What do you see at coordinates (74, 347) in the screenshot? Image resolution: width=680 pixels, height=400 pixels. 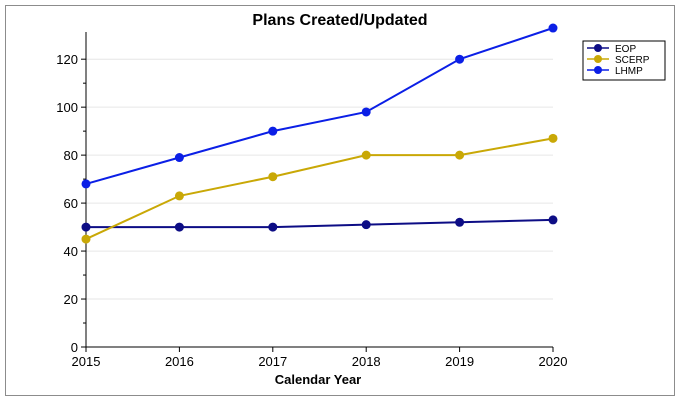 I see `y-tick-label: 0` at bounding box center [74, 347].